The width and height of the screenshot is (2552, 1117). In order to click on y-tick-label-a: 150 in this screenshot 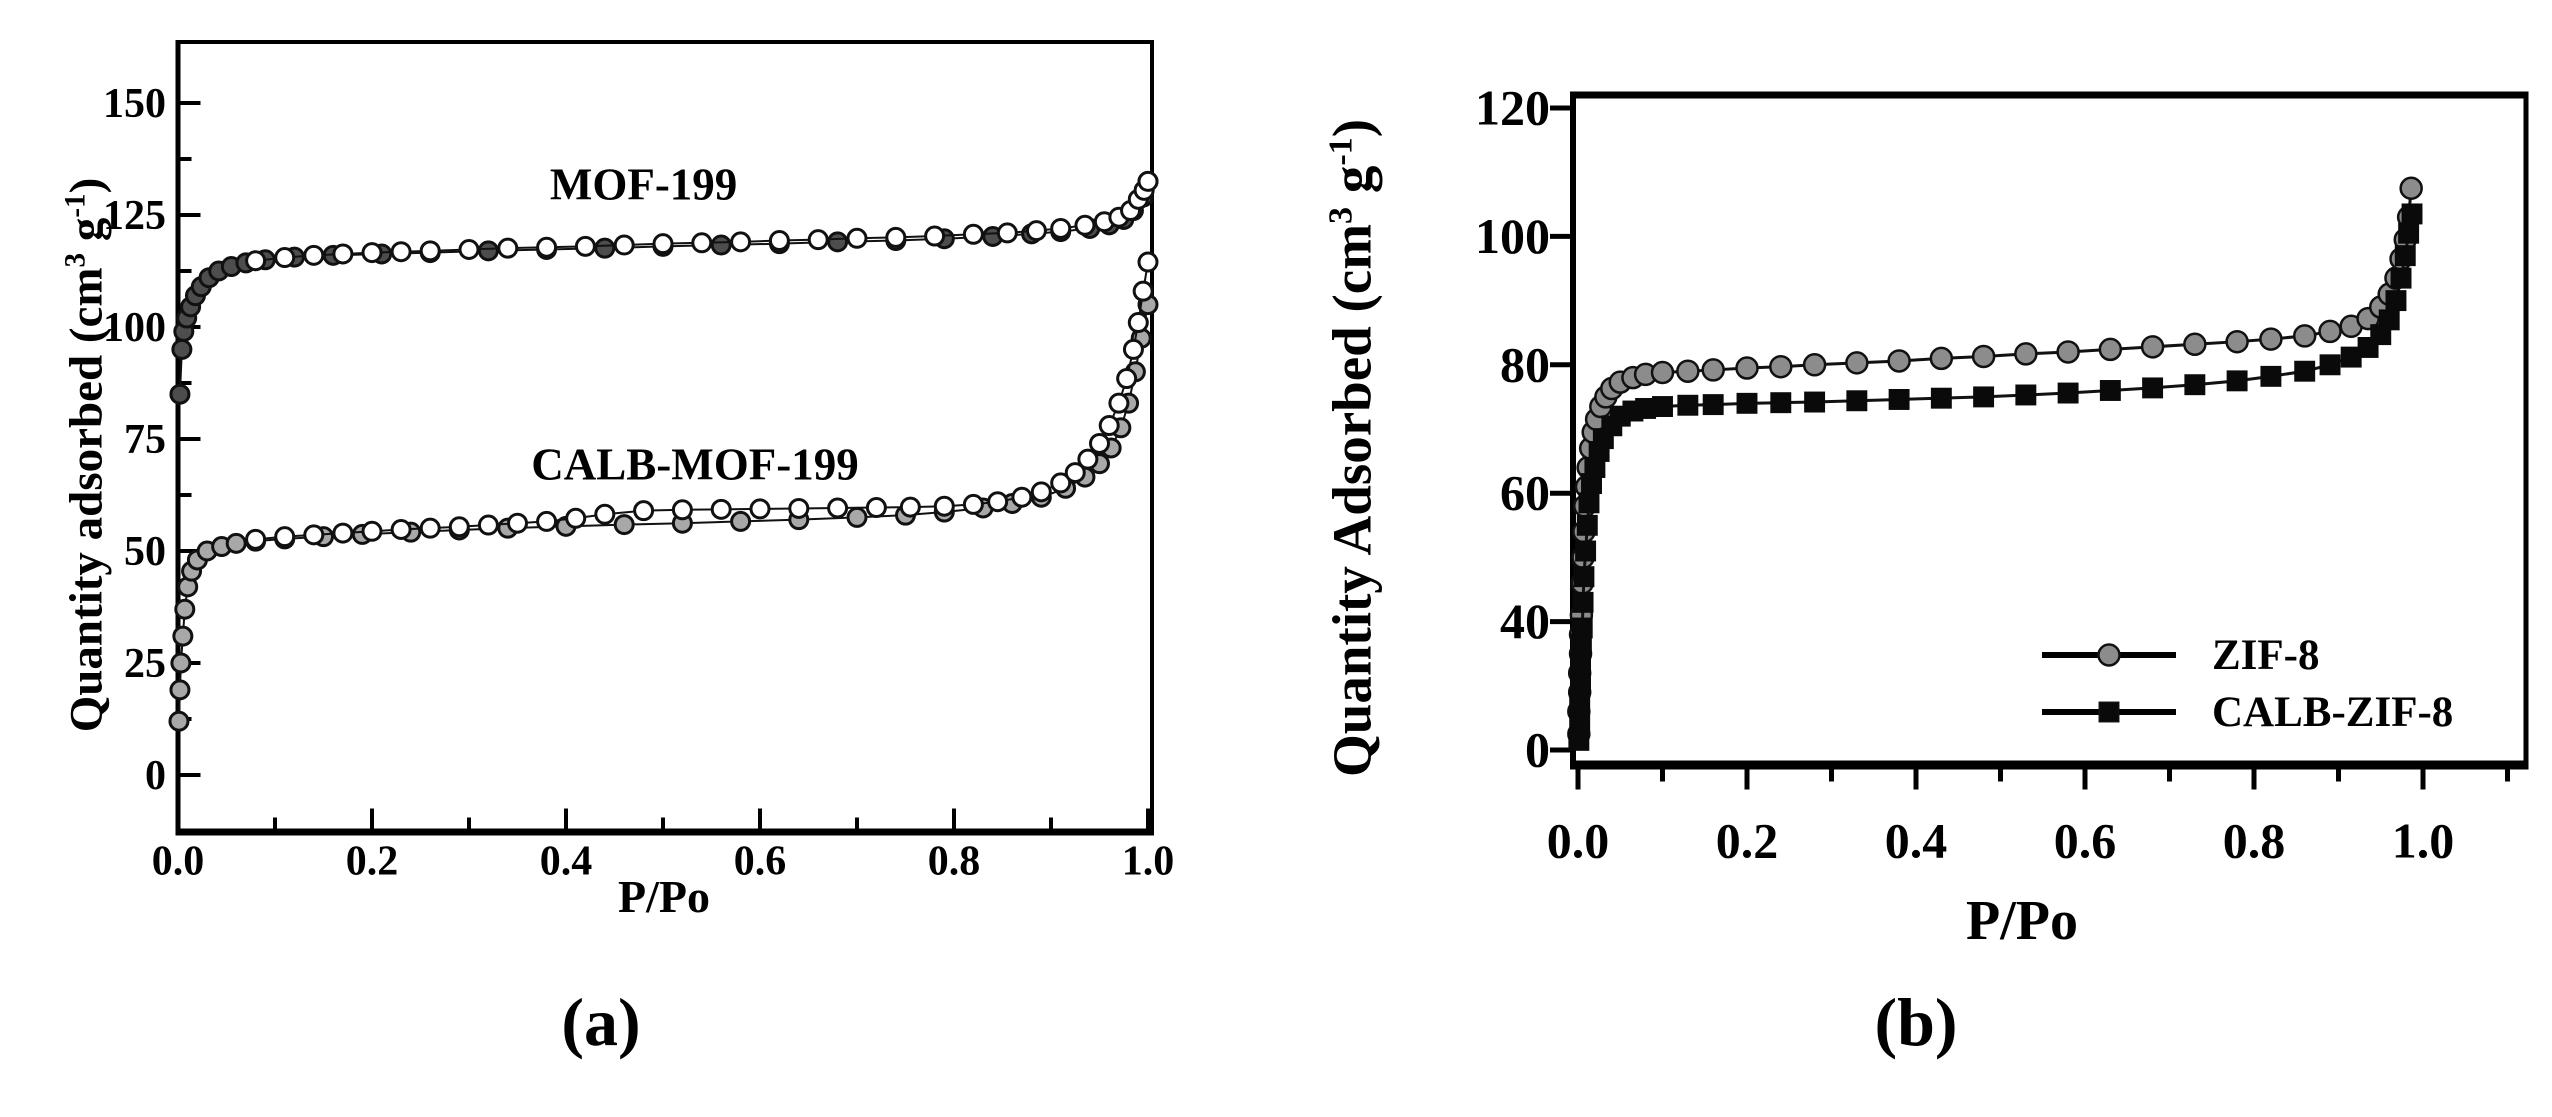, I will do `click(134, 104)`.